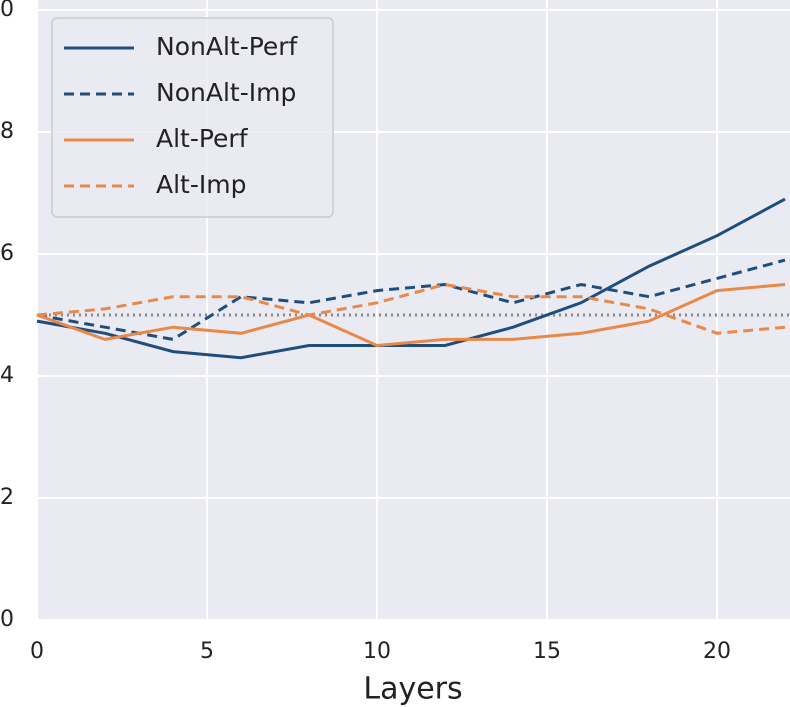 The image size is (790, 707). What do you see at coordinates (227, 46) in the screenshot?
I see `legend-label: NonAlt-Perf` at bounding box center [227, 46].